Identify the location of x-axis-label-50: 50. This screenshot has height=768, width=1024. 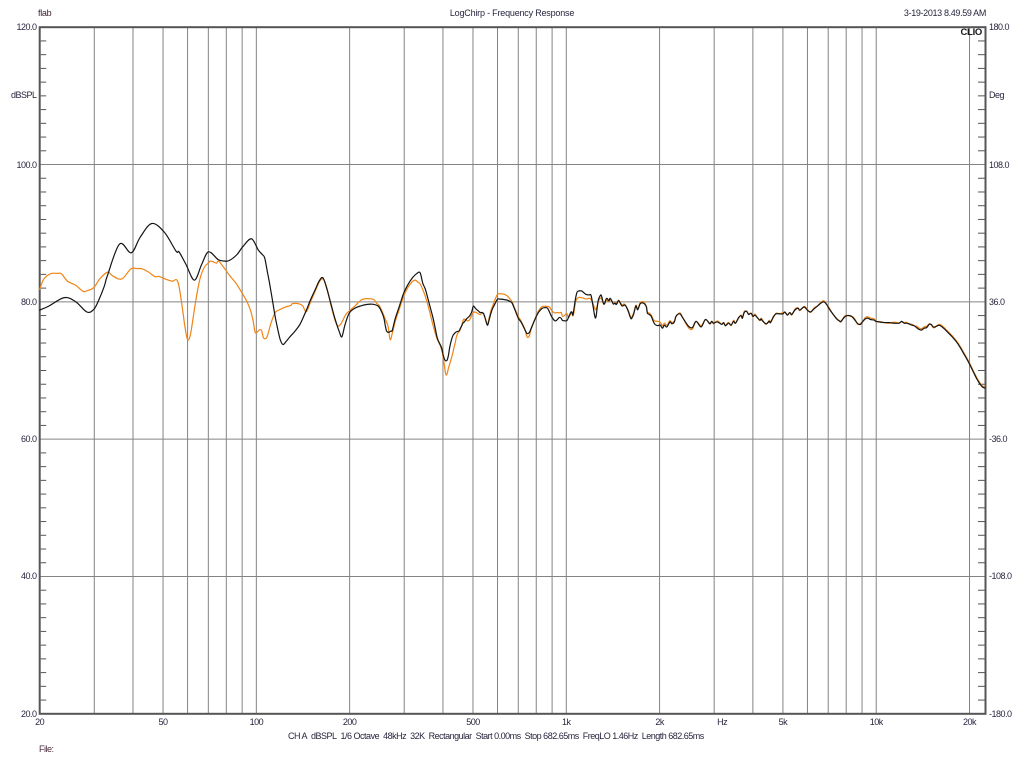
(163, 722).